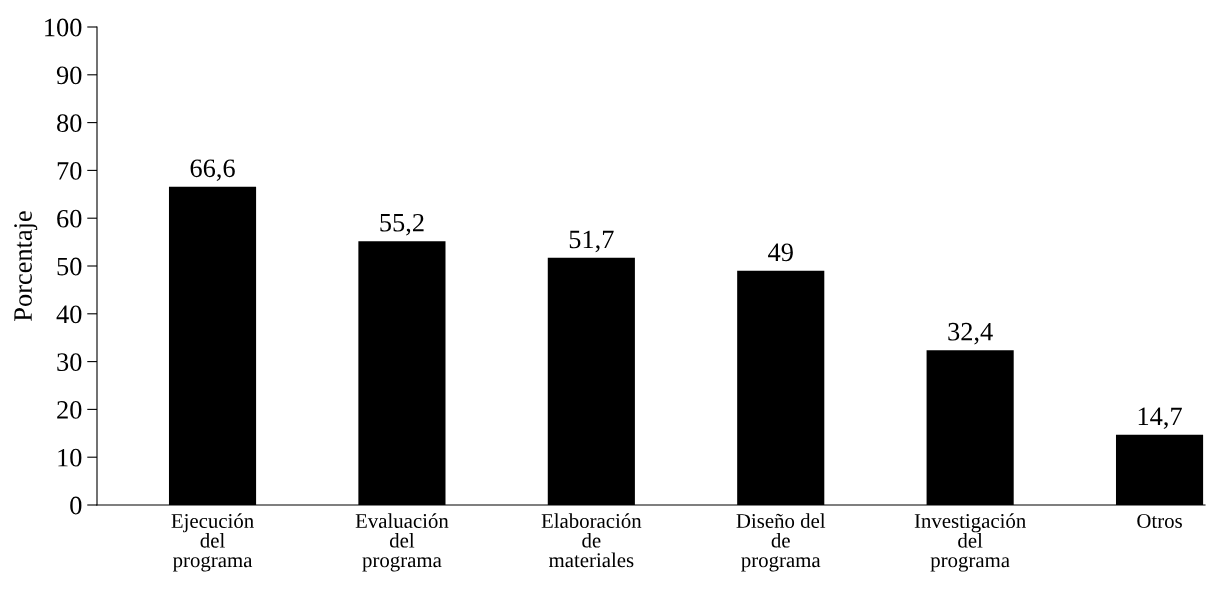 This screenshot has width=1208, height=601. What do you see at coordinates (69, 314) in the screenshot?
I see `y-tick-label: 40` at bounding box center [69, 314].